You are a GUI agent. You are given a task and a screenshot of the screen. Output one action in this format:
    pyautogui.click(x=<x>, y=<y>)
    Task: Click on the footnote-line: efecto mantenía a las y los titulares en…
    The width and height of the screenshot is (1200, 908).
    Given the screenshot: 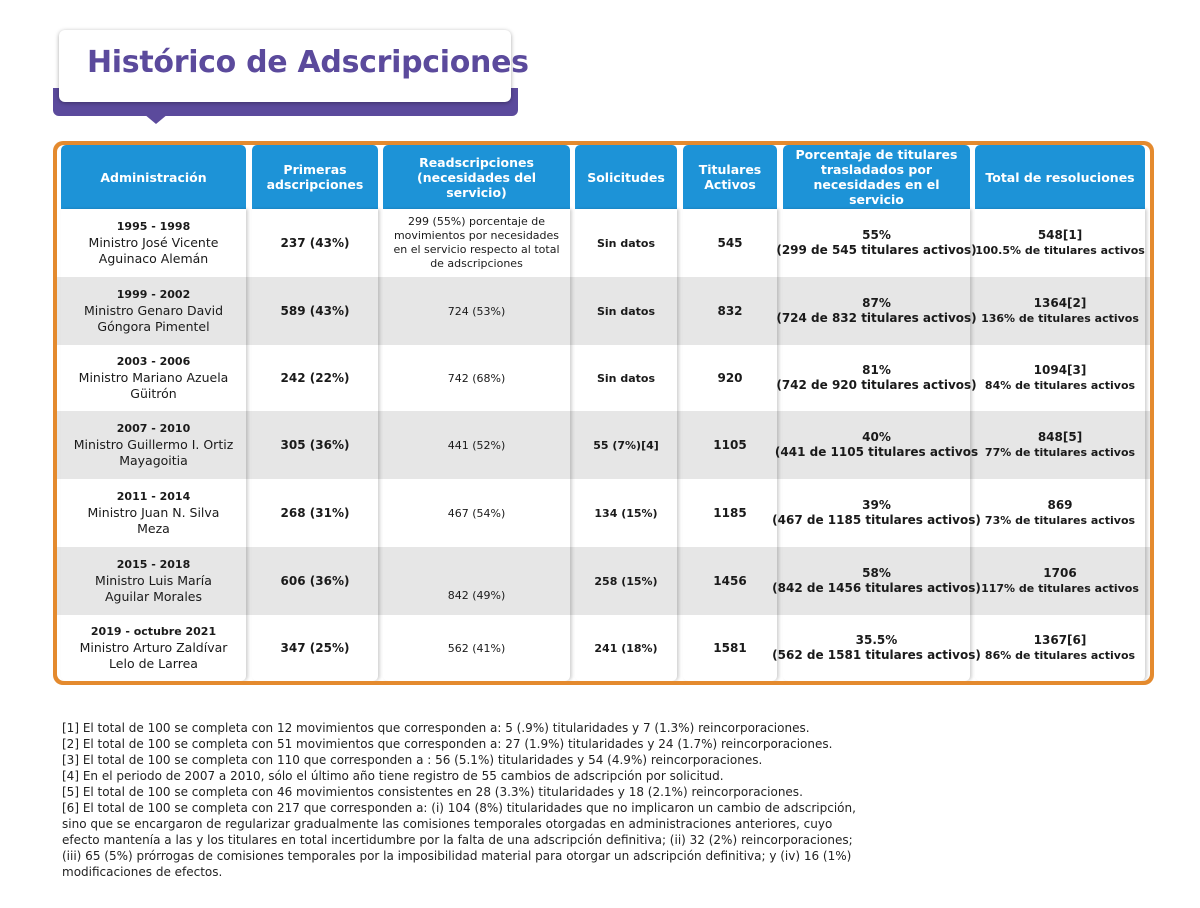 What is the action you would take?
    pyautogui.click(x=457, y=840)
    